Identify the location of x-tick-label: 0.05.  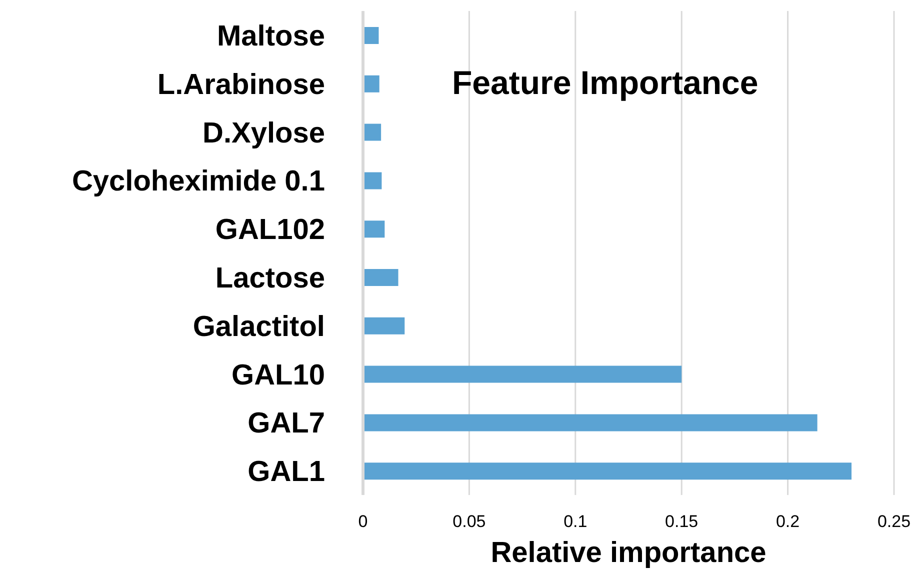
(469, 522).